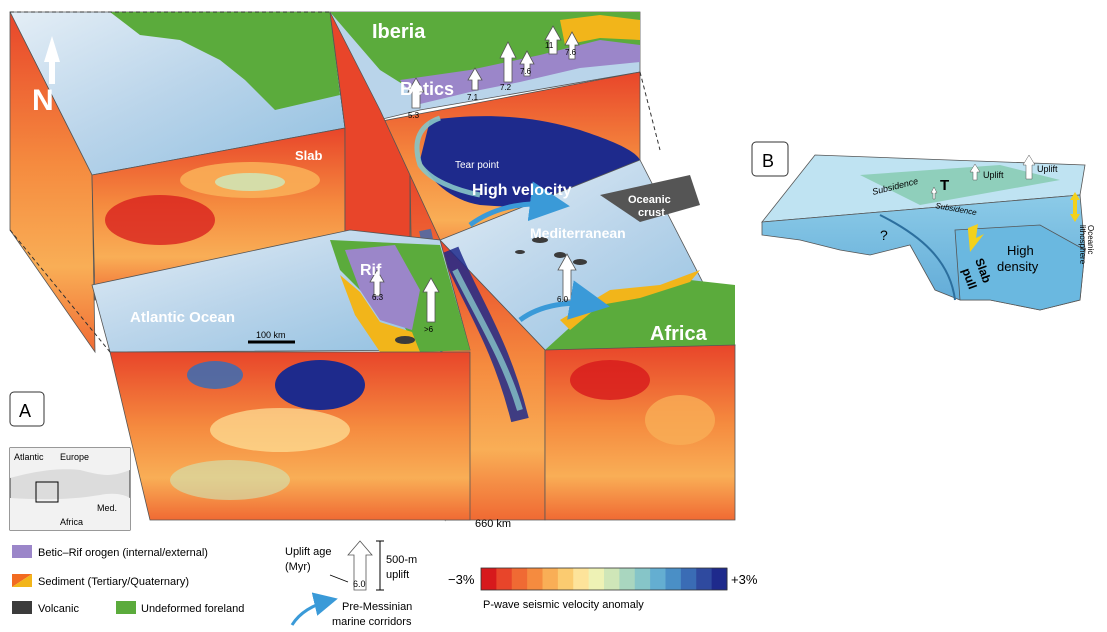 The image size is (1107, 632). I want to click on land-iberia, so click(485, 53).